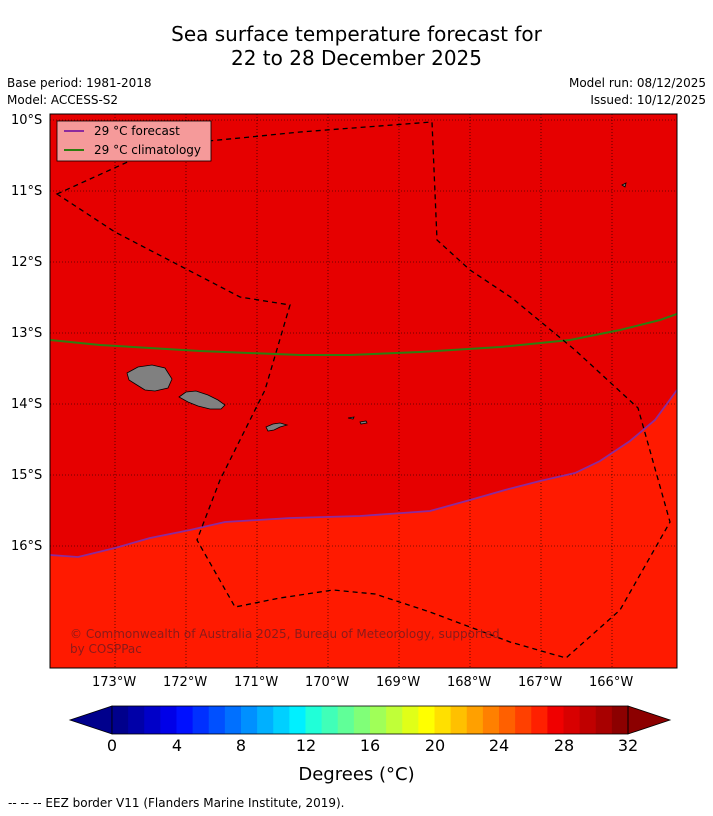  I want to click on colorbar-label-28: 28, so click(564, 745).